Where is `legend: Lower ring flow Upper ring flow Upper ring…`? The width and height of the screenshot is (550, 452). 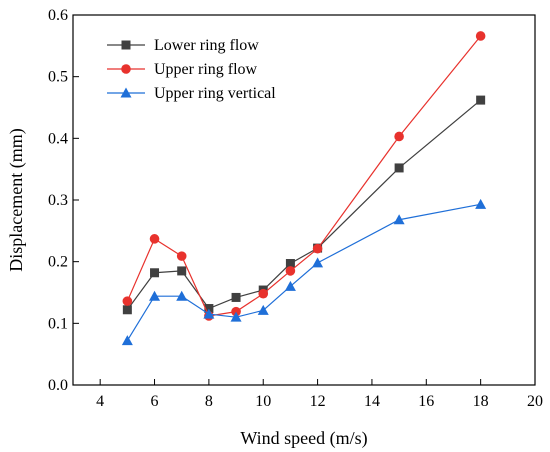 legend: Lower ring flow Upper ring flow Upper ring… is located at coordinates (191, 69).